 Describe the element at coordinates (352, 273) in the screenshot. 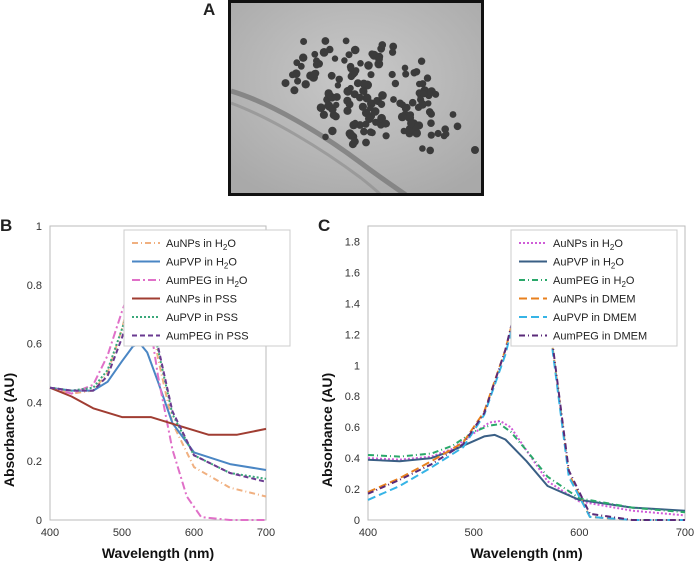

I see `y-tick-label: 1.6` at that location.